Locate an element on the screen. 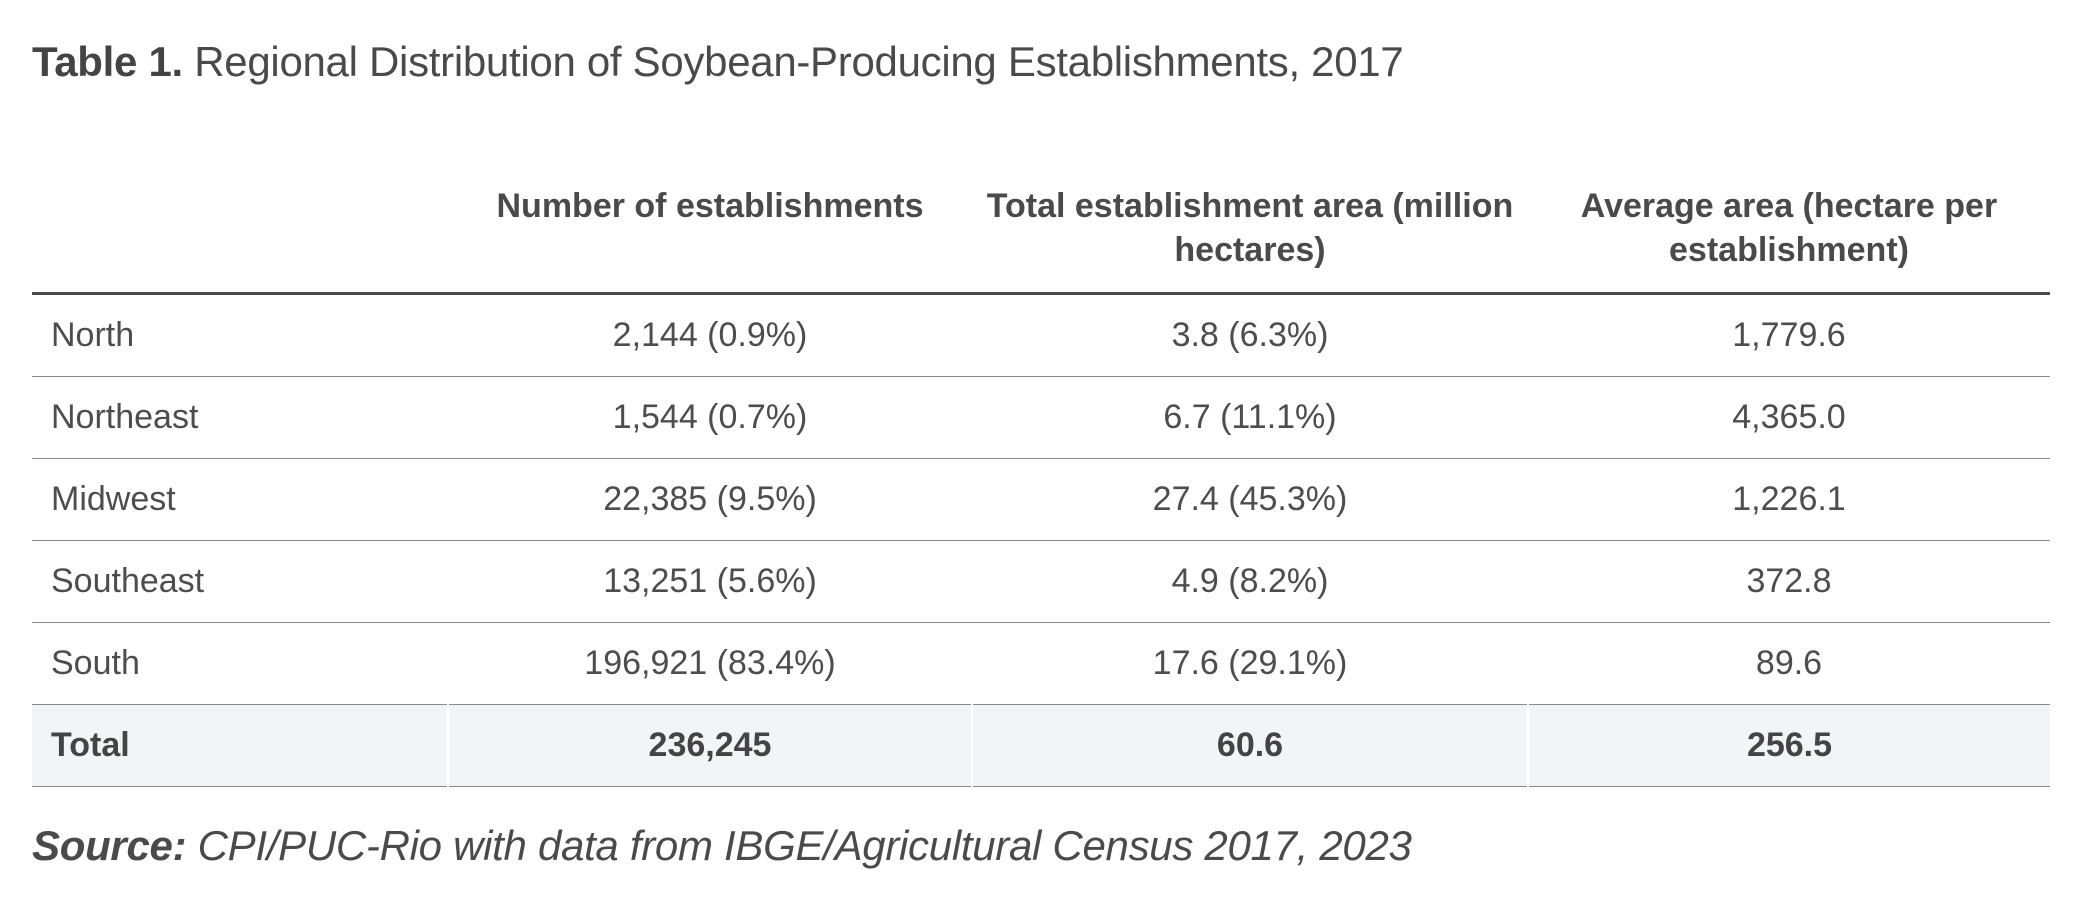 The height and width of the screenshot is (924, 2081). cell-establishments: 13,251 (5.6%) is located at coordinates (710, 581).